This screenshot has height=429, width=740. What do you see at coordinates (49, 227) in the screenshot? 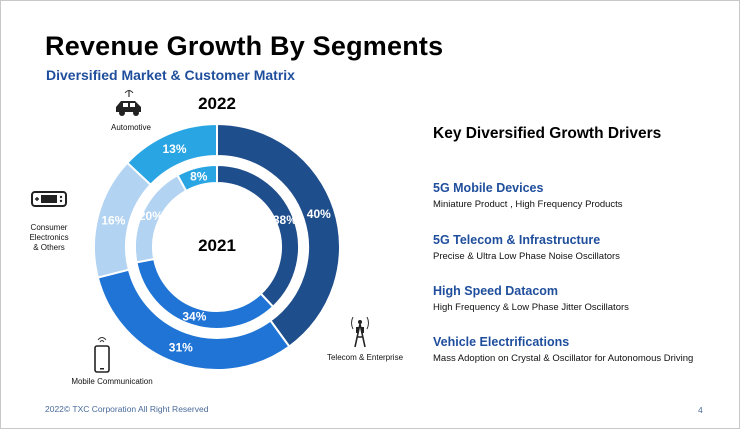
I see `segment-label-consumer-line1: Consumer` at bounding box center [49, 227].